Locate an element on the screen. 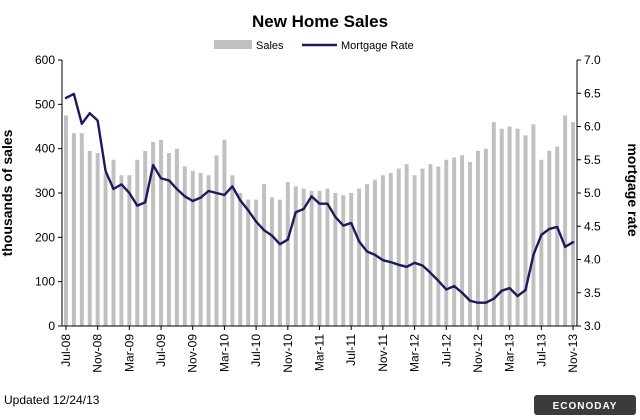 The width and height of the screenshot is (640, 420). x-tick-label: Nov-13 is located at coordinates (573, 353).